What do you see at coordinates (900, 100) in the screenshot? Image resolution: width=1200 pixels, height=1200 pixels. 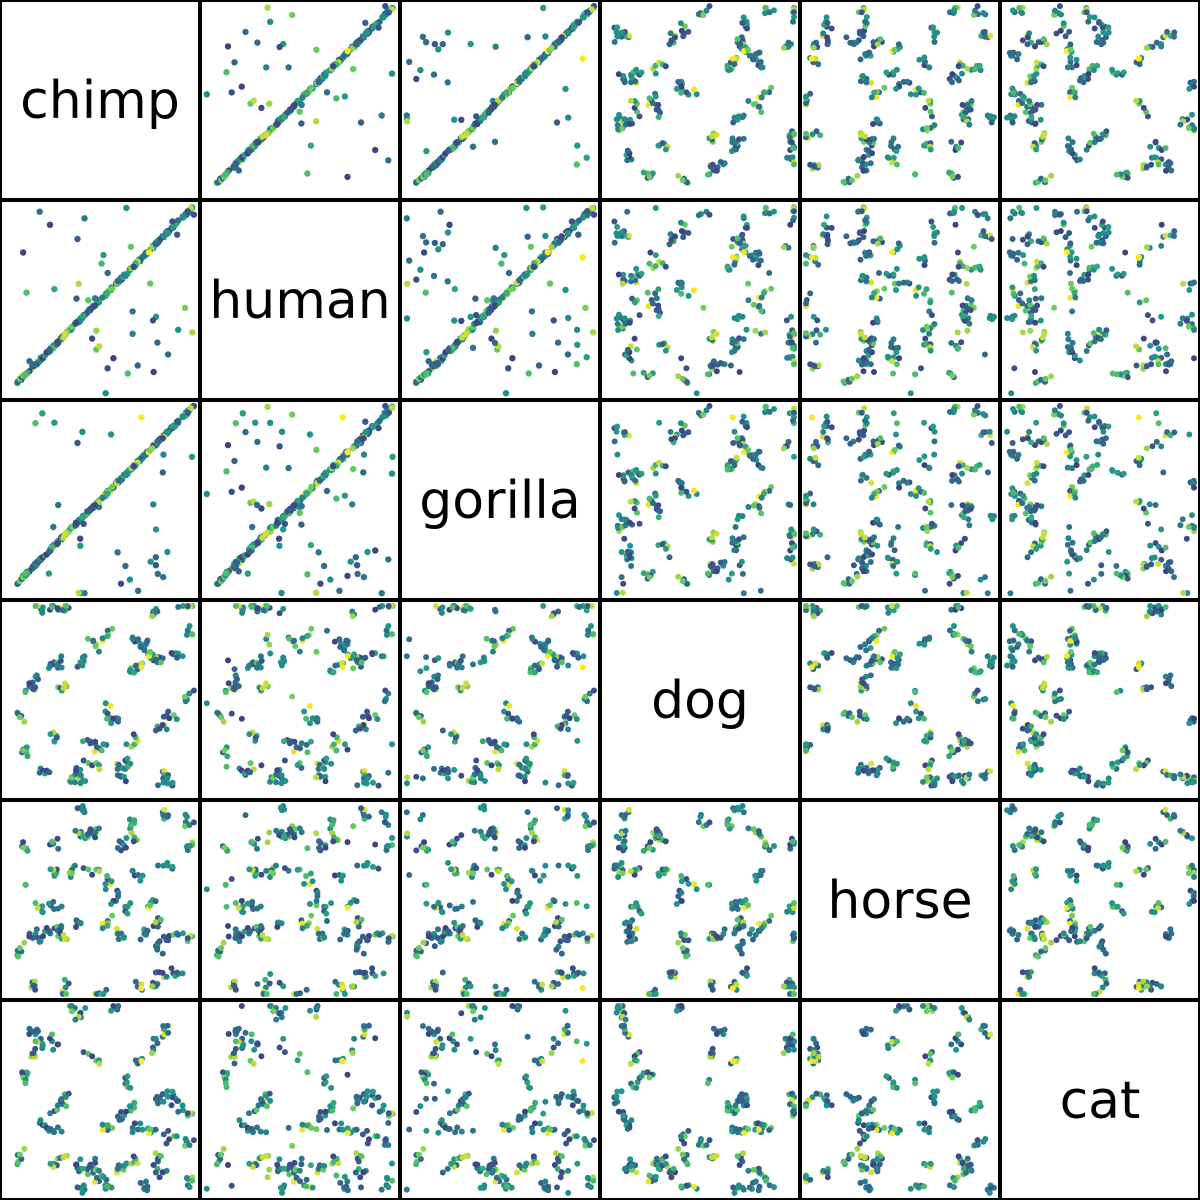 I see `panel-border` at bounding box center [900, 100].